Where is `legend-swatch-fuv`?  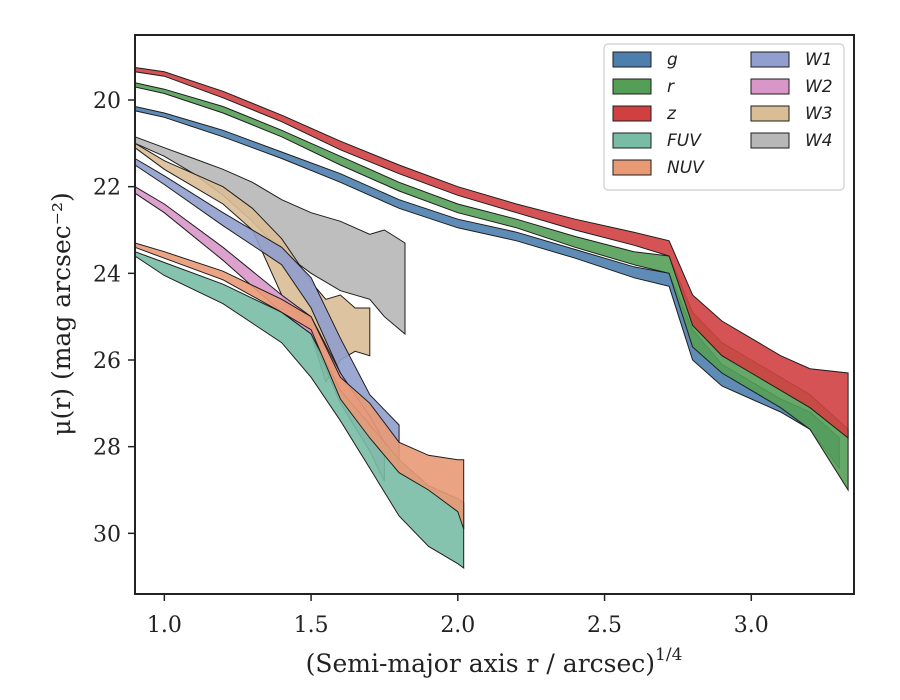
legend-swatch-fuv is located at coordinates (632, 140).